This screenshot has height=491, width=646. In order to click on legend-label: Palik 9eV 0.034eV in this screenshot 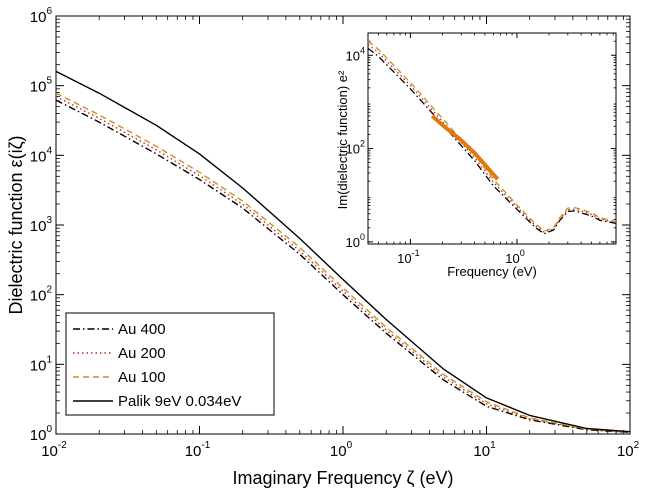, I will do `click(179, 401)`.